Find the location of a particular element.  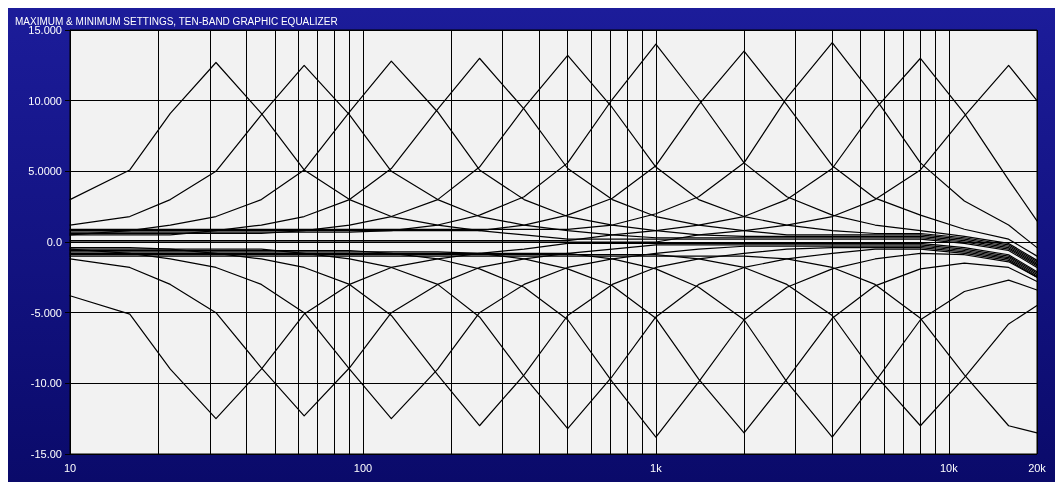

y-tick-label: 0.0 is located at coordinates (54, 242).